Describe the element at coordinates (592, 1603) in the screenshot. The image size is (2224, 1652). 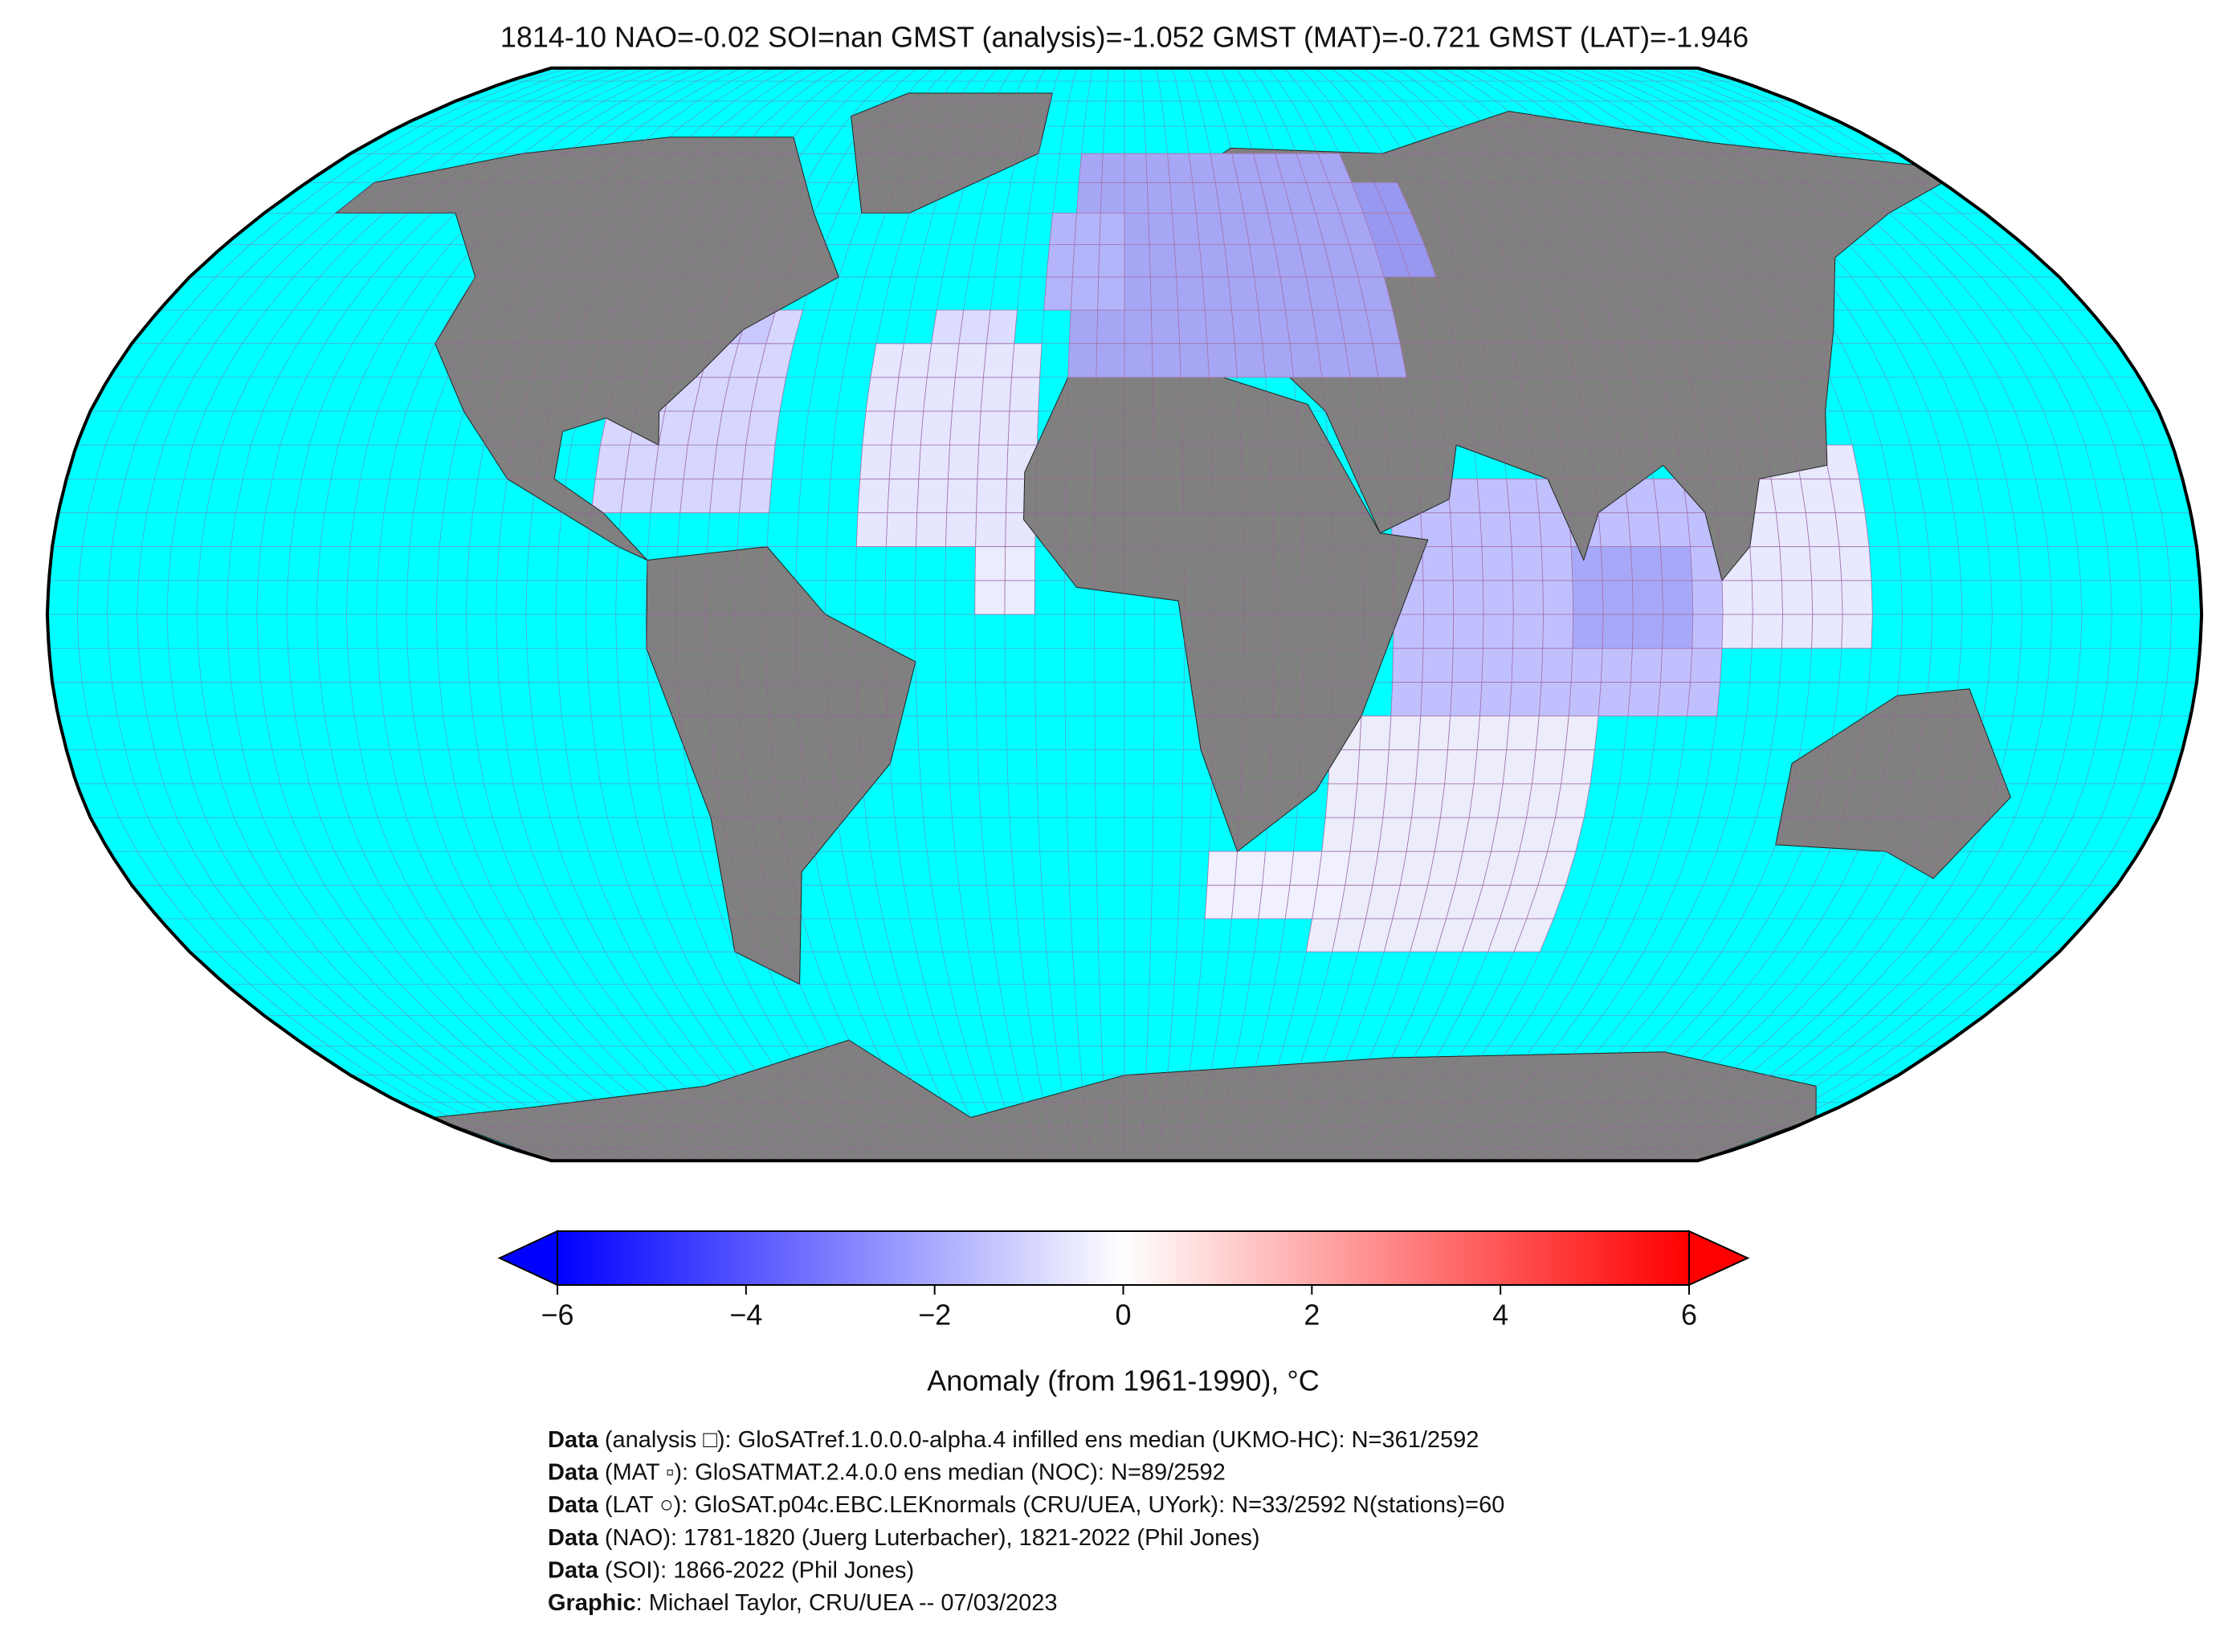
I see `credit-label: Graphic` at that location.